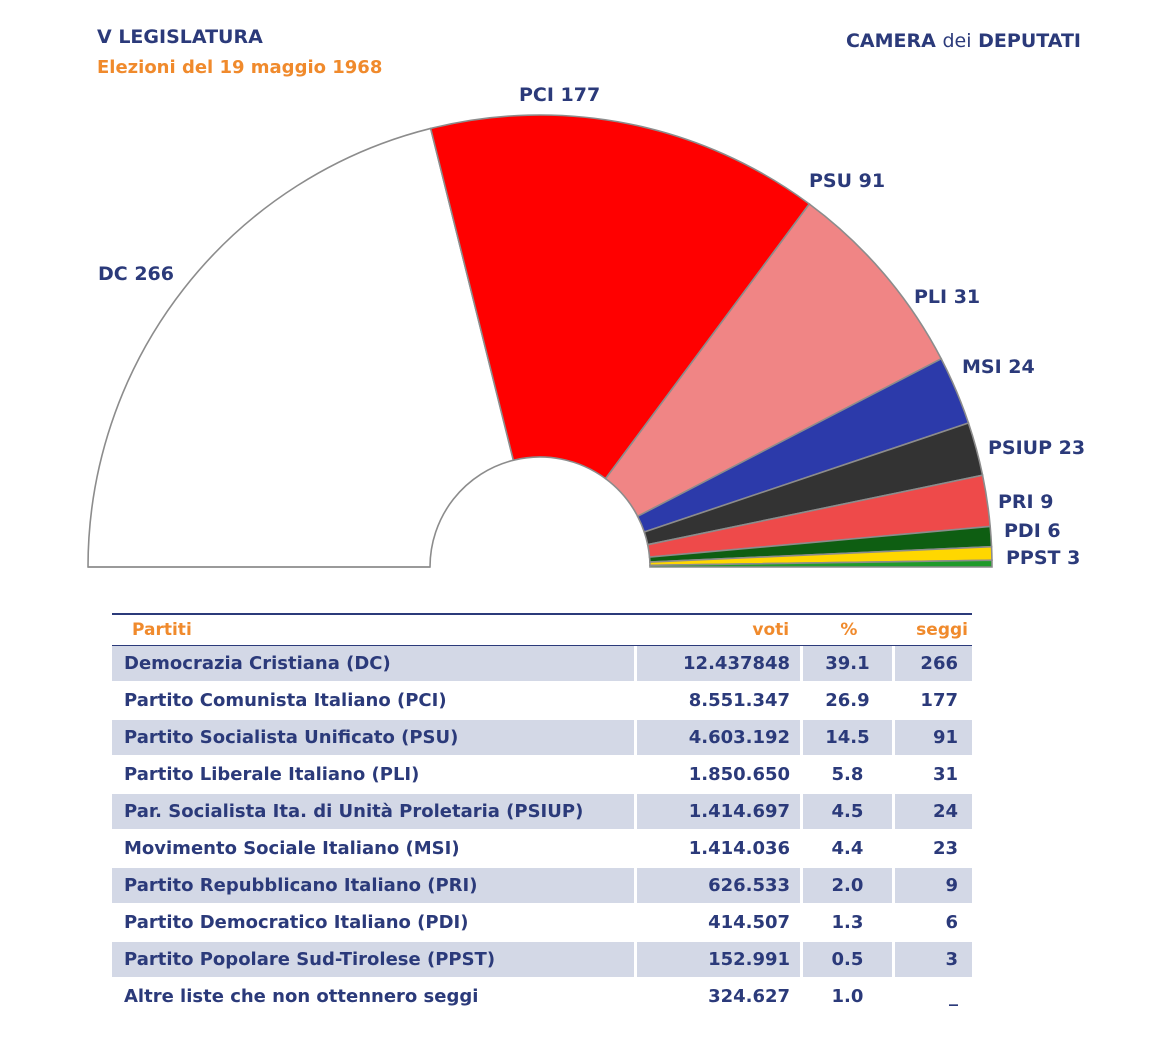 The width and height of the screenshot is (1176, 1051). Describe the element at coordinates (720, 664) in the screenshot. I see `votes-cell: 12.437848` at that location.